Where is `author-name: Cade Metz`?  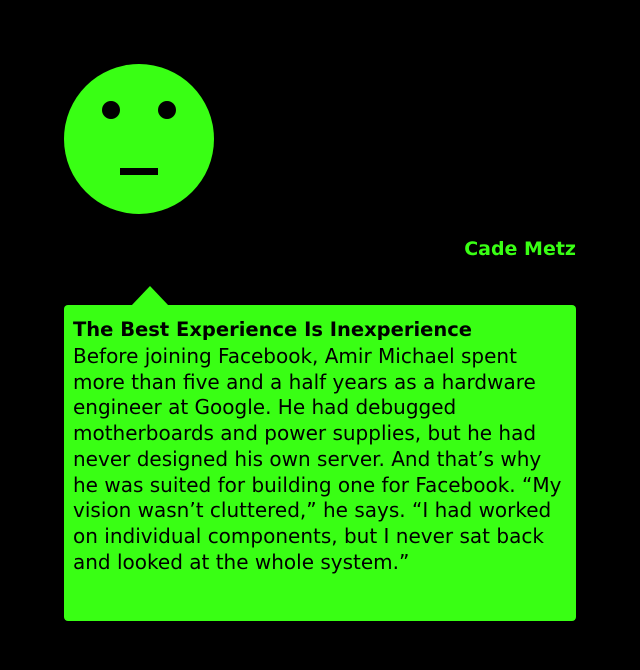
author-name: Cade Metz is located at coordinates (520, 249).